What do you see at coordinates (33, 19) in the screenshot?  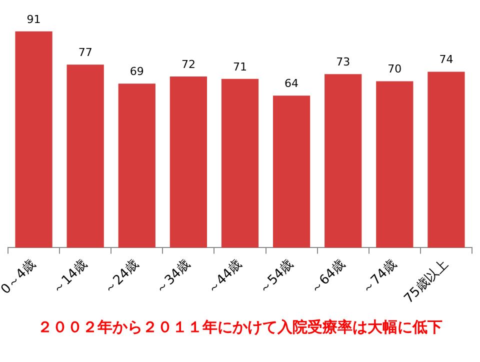 I see `data-label: 91` at bounding box center [33, 19].